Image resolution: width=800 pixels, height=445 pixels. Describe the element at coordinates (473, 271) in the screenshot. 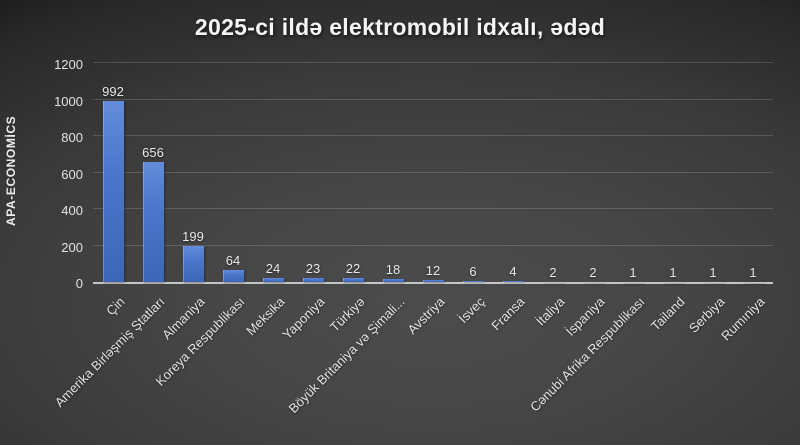

I see `bar-value-label: 6` at that location.